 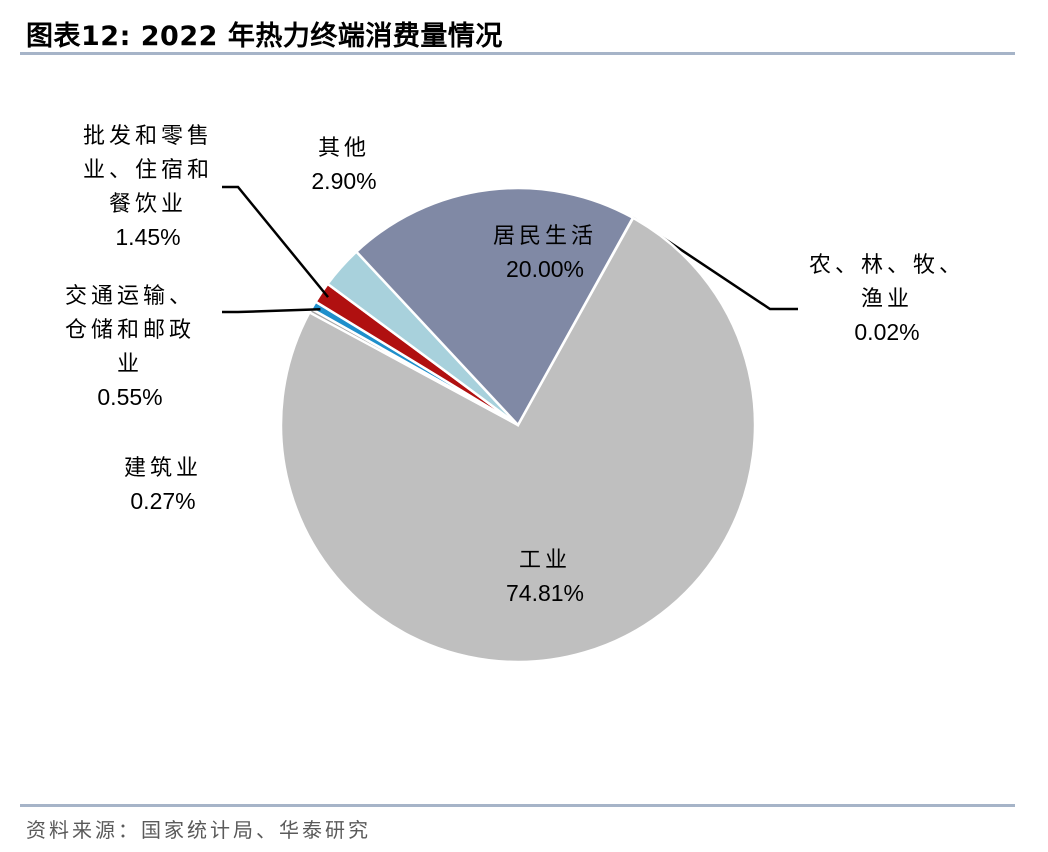 I want to click on slice-name: 仓储和邮政, so click(x=130, y=330).